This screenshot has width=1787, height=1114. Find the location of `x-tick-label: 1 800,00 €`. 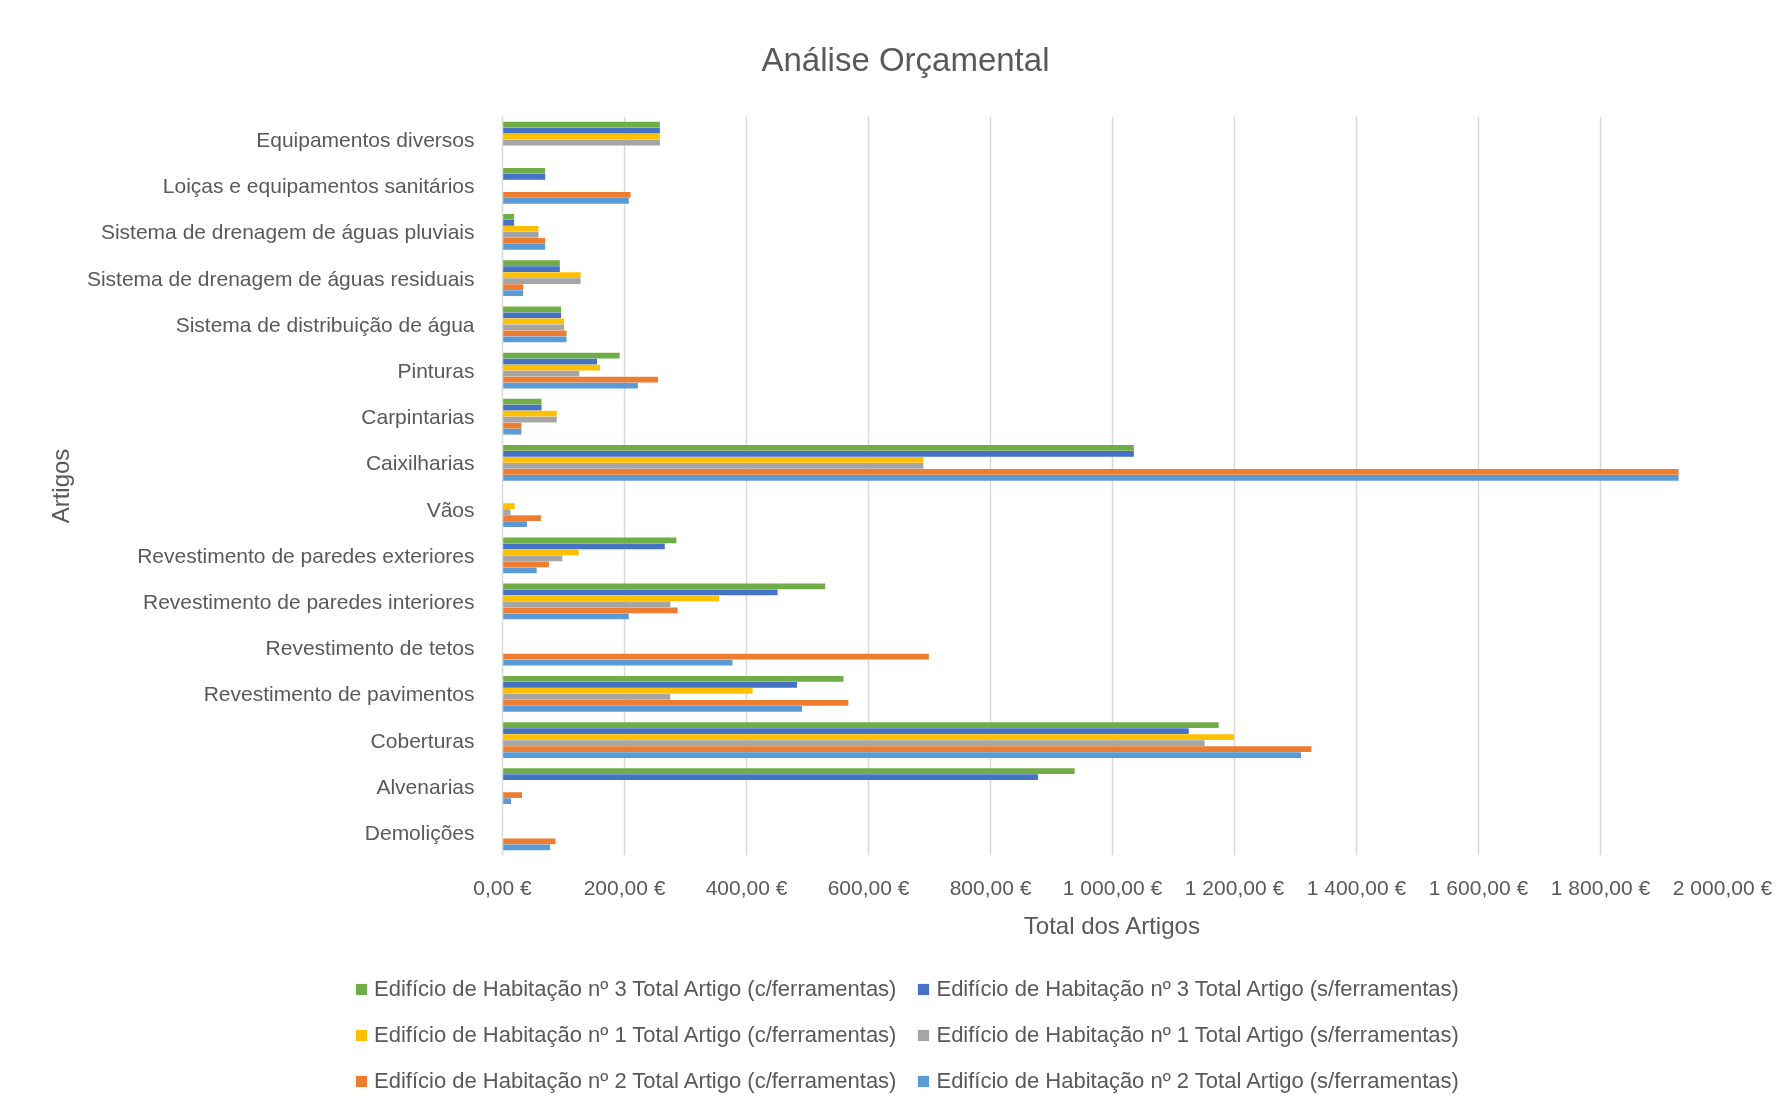

x-tick-label: 1 800,00 € is located at coordinates (1600, 887).